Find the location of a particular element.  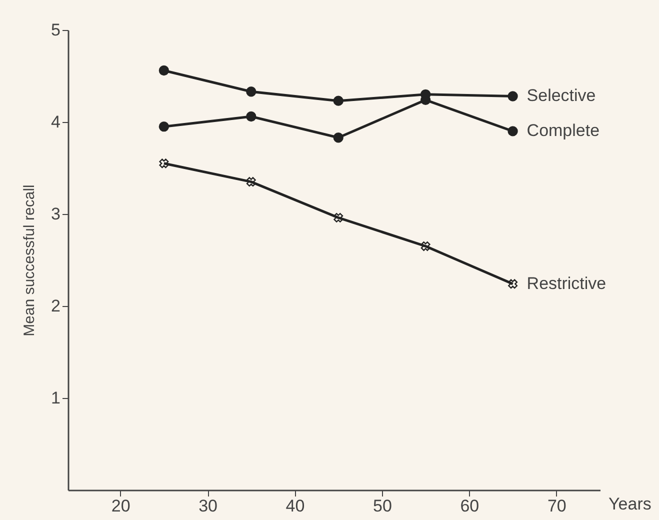

series-label: Selective is located at coordinates (561, 96).